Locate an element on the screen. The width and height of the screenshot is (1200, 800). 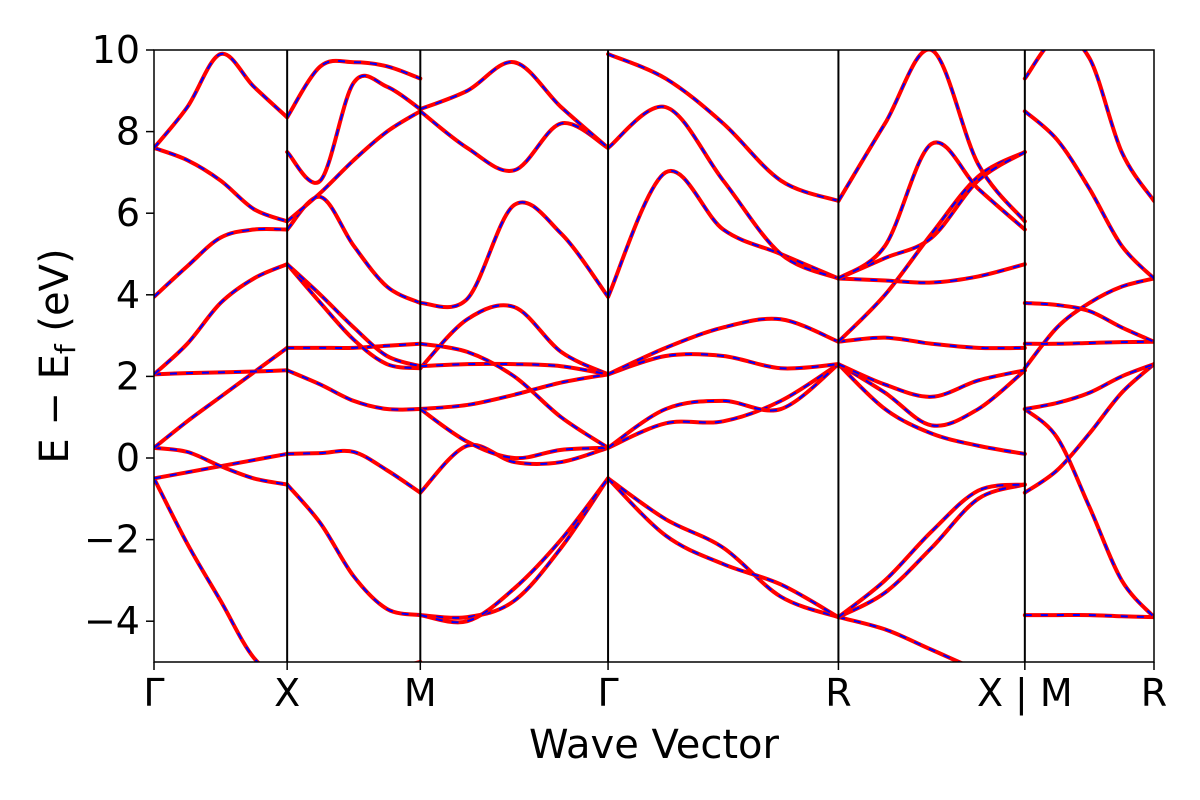
y-axis-title-unit: (eV) is located at coordinates (55, 296).